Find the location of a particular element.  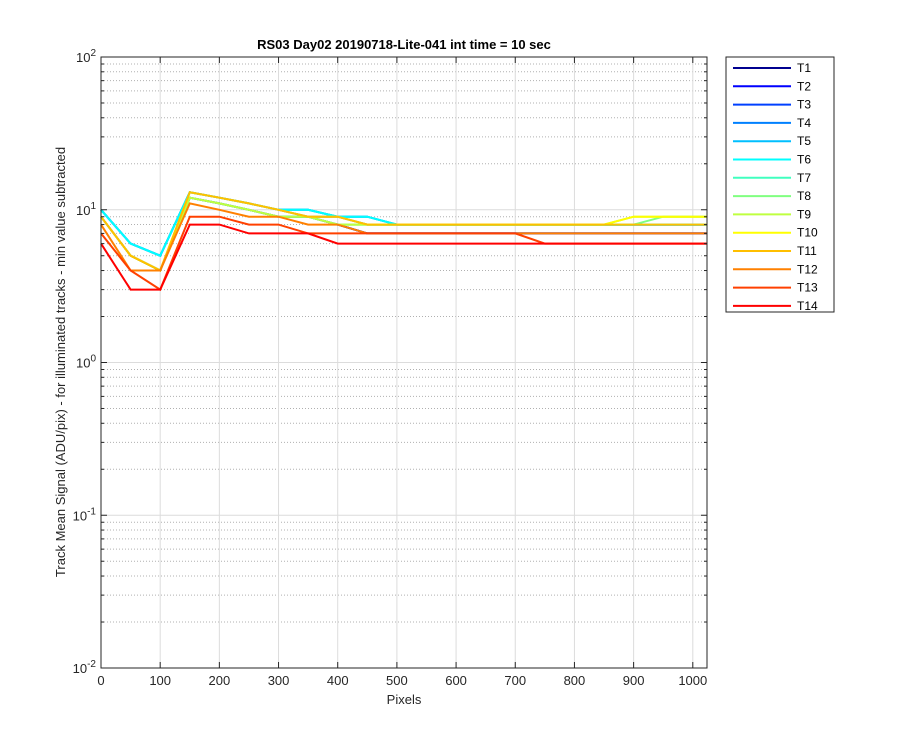

legend: T1 T2 T3 T4 T5 T6 T7 T8 T9 T10 T11 T12 T13 T14 is located at coordinates (780, 184).